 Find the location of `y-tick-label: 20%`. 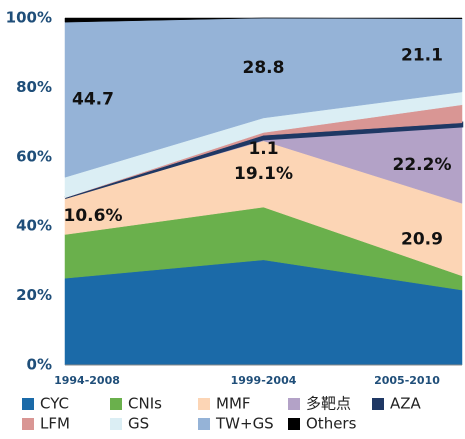

y-tick-label: 20% is located at coordinates (34, 295).